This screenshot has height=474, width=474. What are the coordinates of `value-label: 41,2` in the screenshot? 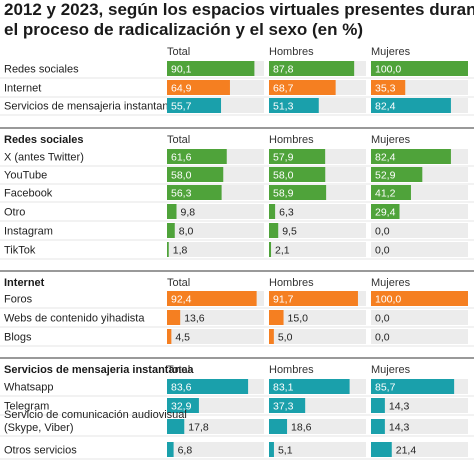 It's located at (385, 194).